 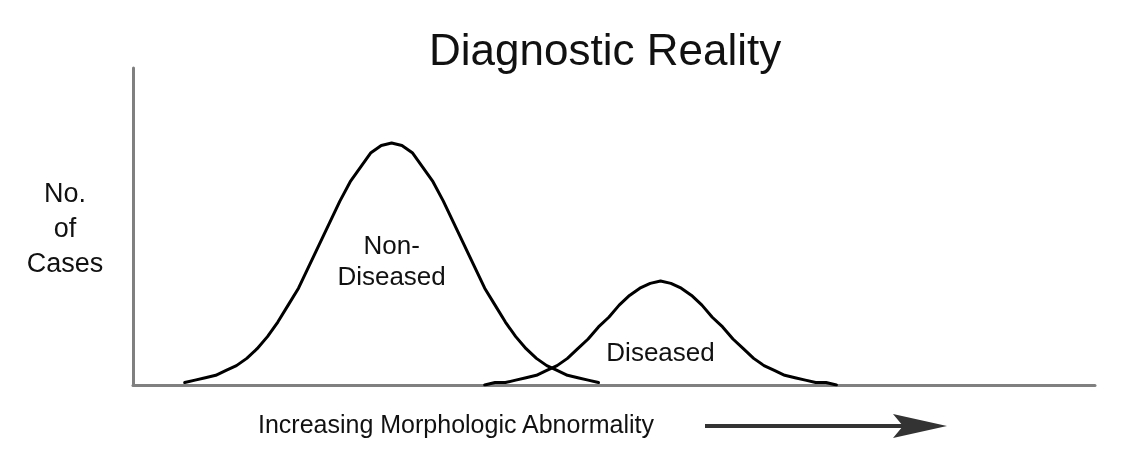 I want to click on chart-title: Diagnostic Reality, so click(x=605, y=49).